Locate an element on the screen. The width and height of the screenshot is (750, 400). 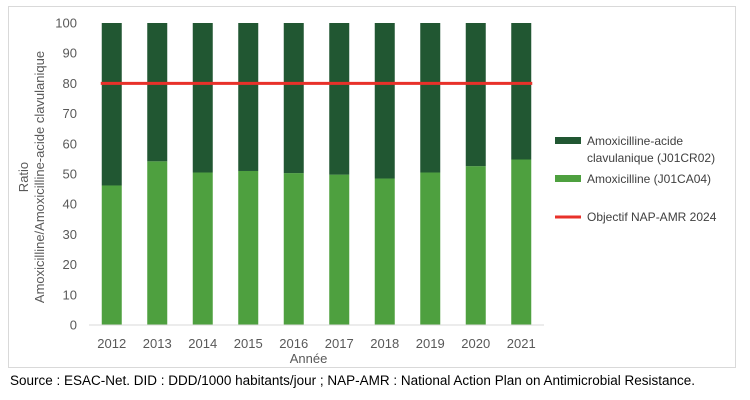
legend-entry-label: clavulanique (J01CR02) is located at coordinates (651, 158).